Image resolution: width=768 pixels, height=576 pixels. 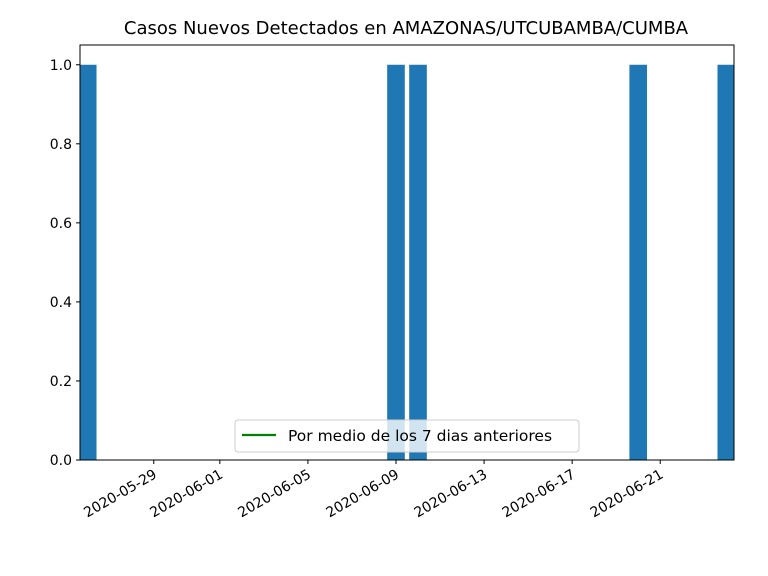 I want to click on x-tick-label: 2020-06-13, so click(x=451, y=494).